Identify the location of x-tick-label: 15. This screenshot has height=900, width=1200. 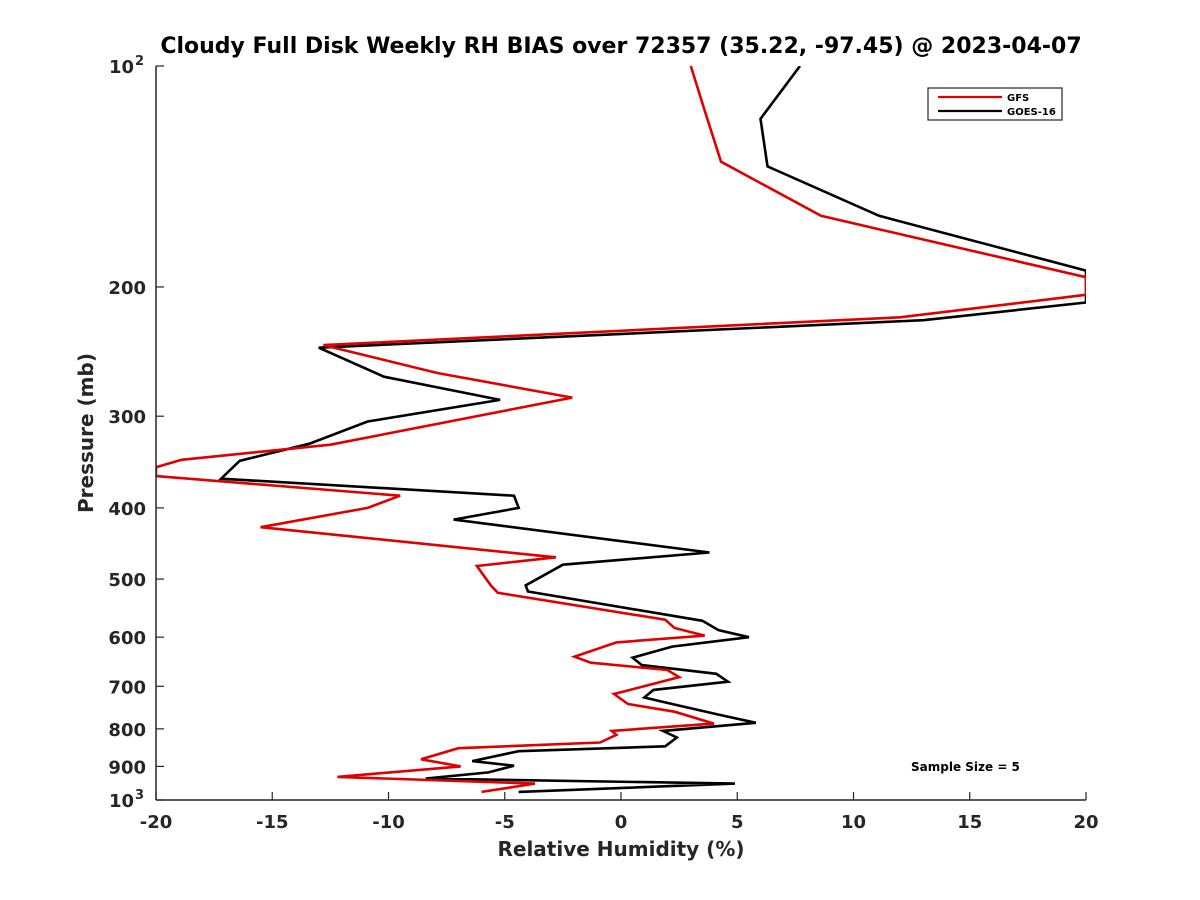
(969, 822).